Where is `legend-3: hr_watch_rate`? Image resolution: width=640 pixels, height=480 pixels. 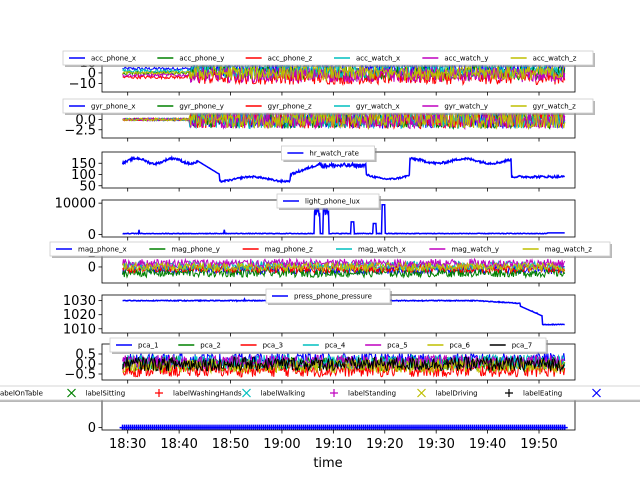
legend-3: hr_watch_rate is located at coordinates (328, 153).